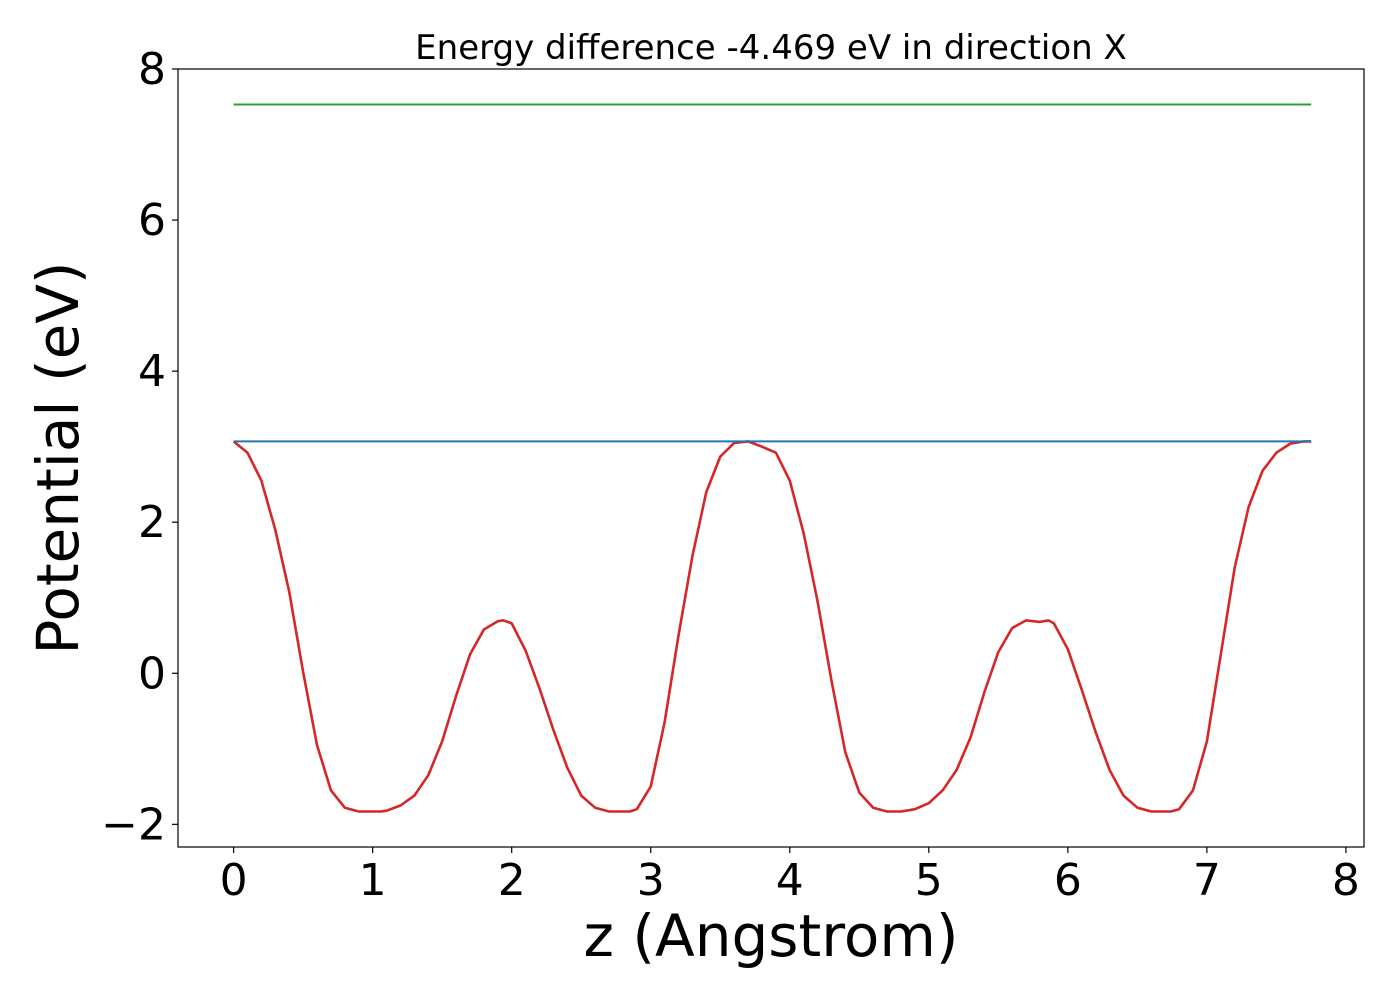 Image resolution: width=1400 pixels, height=1000 pixels. Describe the element at coordinates (152, 220) in the screenshot. I see `y-tick-label: 6` at that location.